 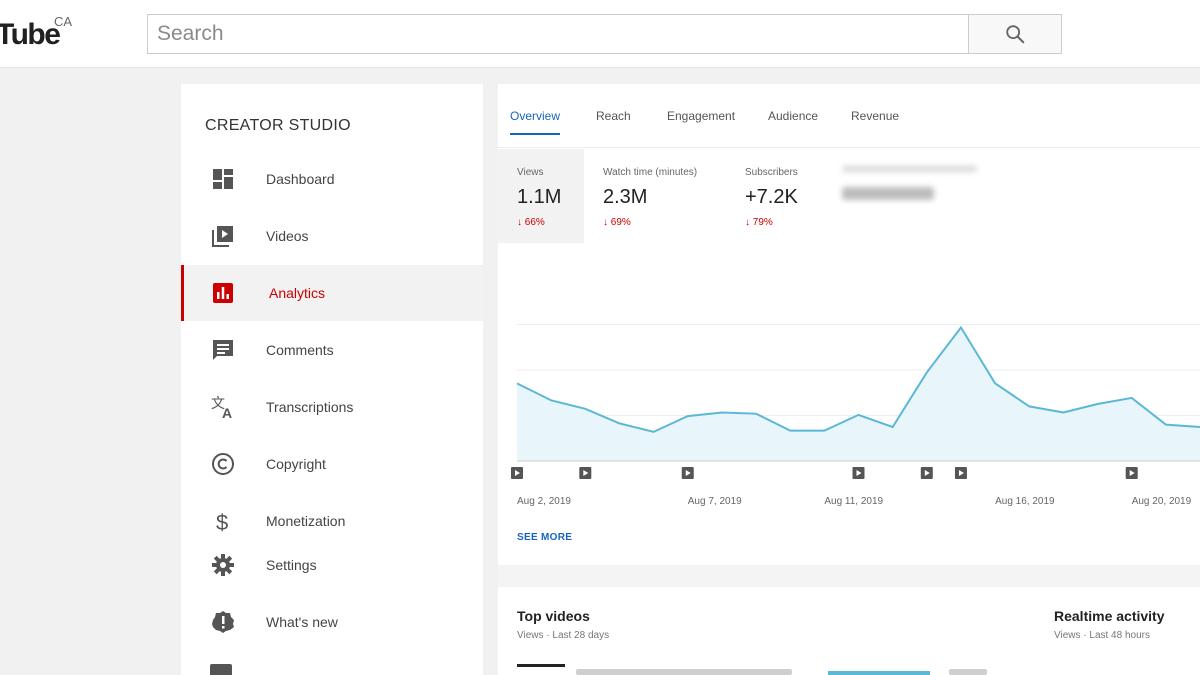 What do you see at coordinates (291, 565) in the screenshot?
I see `sidebar-item-label: Settings` at bounding box center [291, 565].